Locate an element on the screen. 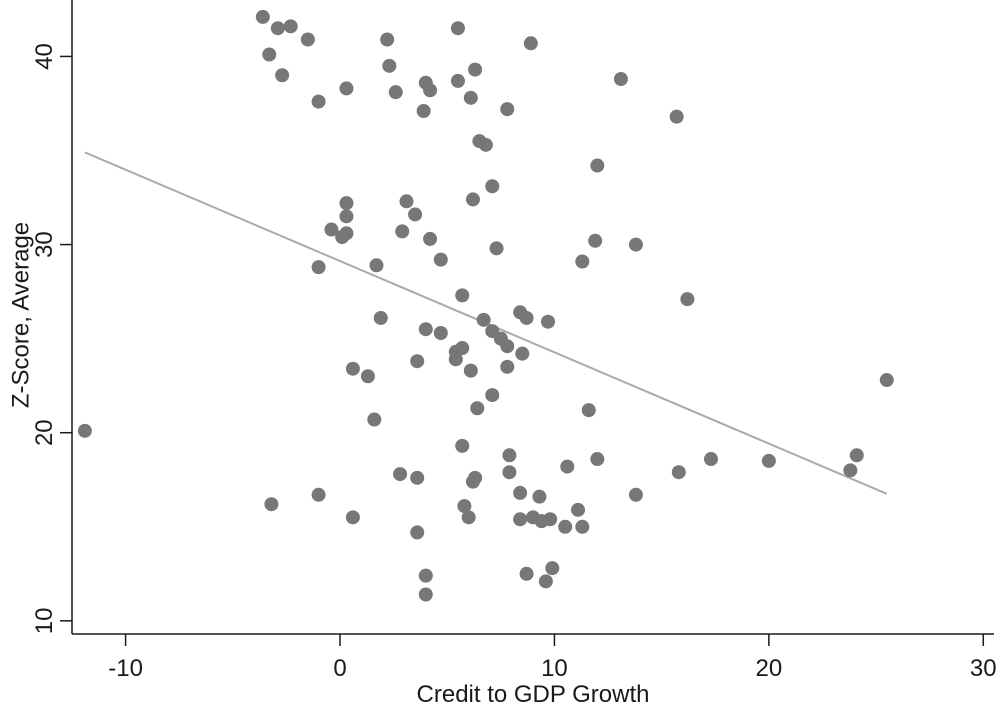 The image size is (996, 709). x-axis-title: Credit to GDP Growth is located at coordinates (533, 694).